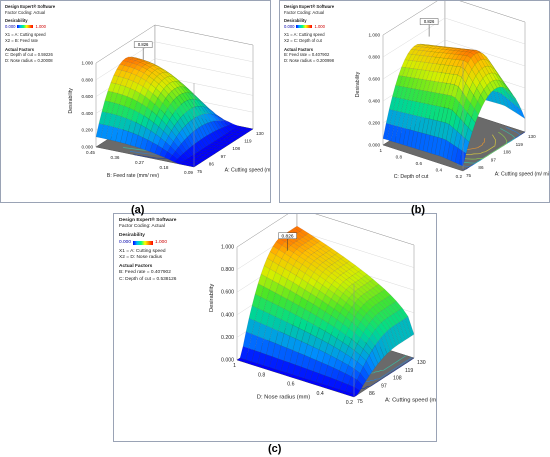  Describe the element at coordinates (299, 49) in the screenshot. I see `actual-factors-title: Actual Factors` at that location.